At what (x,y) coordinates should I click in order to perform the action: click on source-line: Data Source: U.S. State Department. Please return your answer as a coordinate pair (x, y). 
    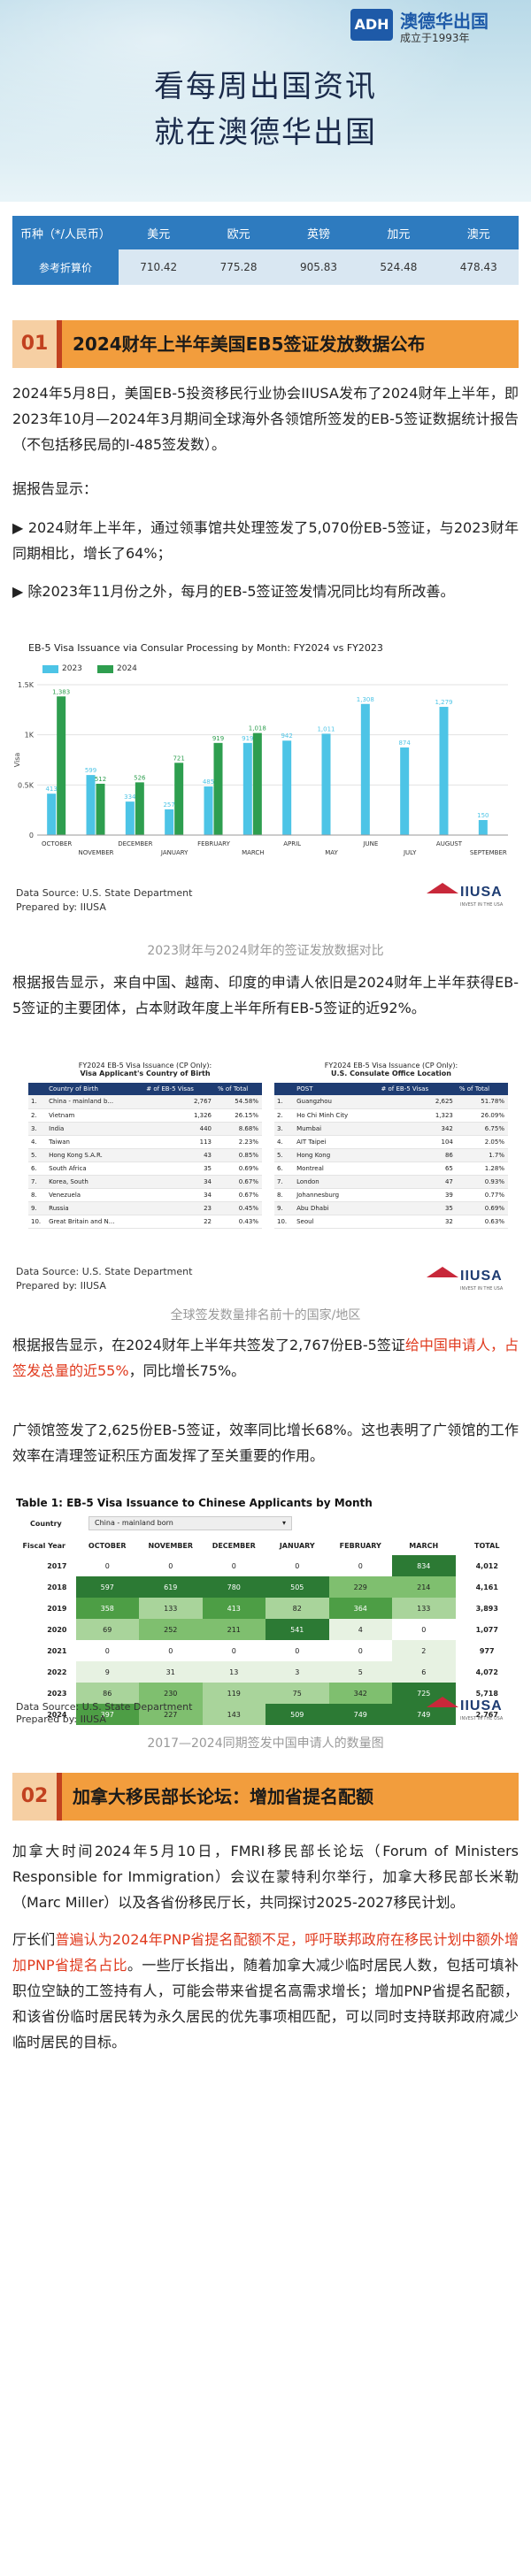
    Looking at the image, I should click on (104, 1271).